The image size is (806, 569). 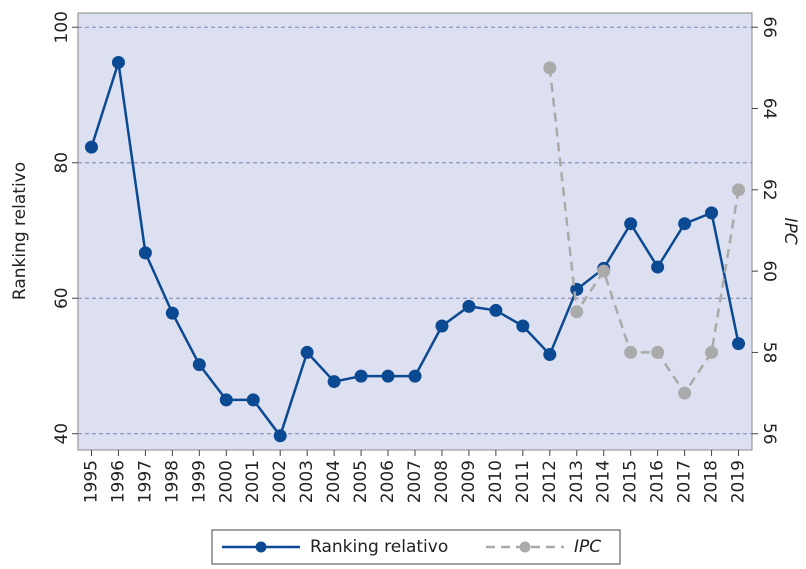 What do you see at coordinates (790, 230) in the screenshot?
I see `y2-axis-title: IPC` at bounding box center [790, 230].